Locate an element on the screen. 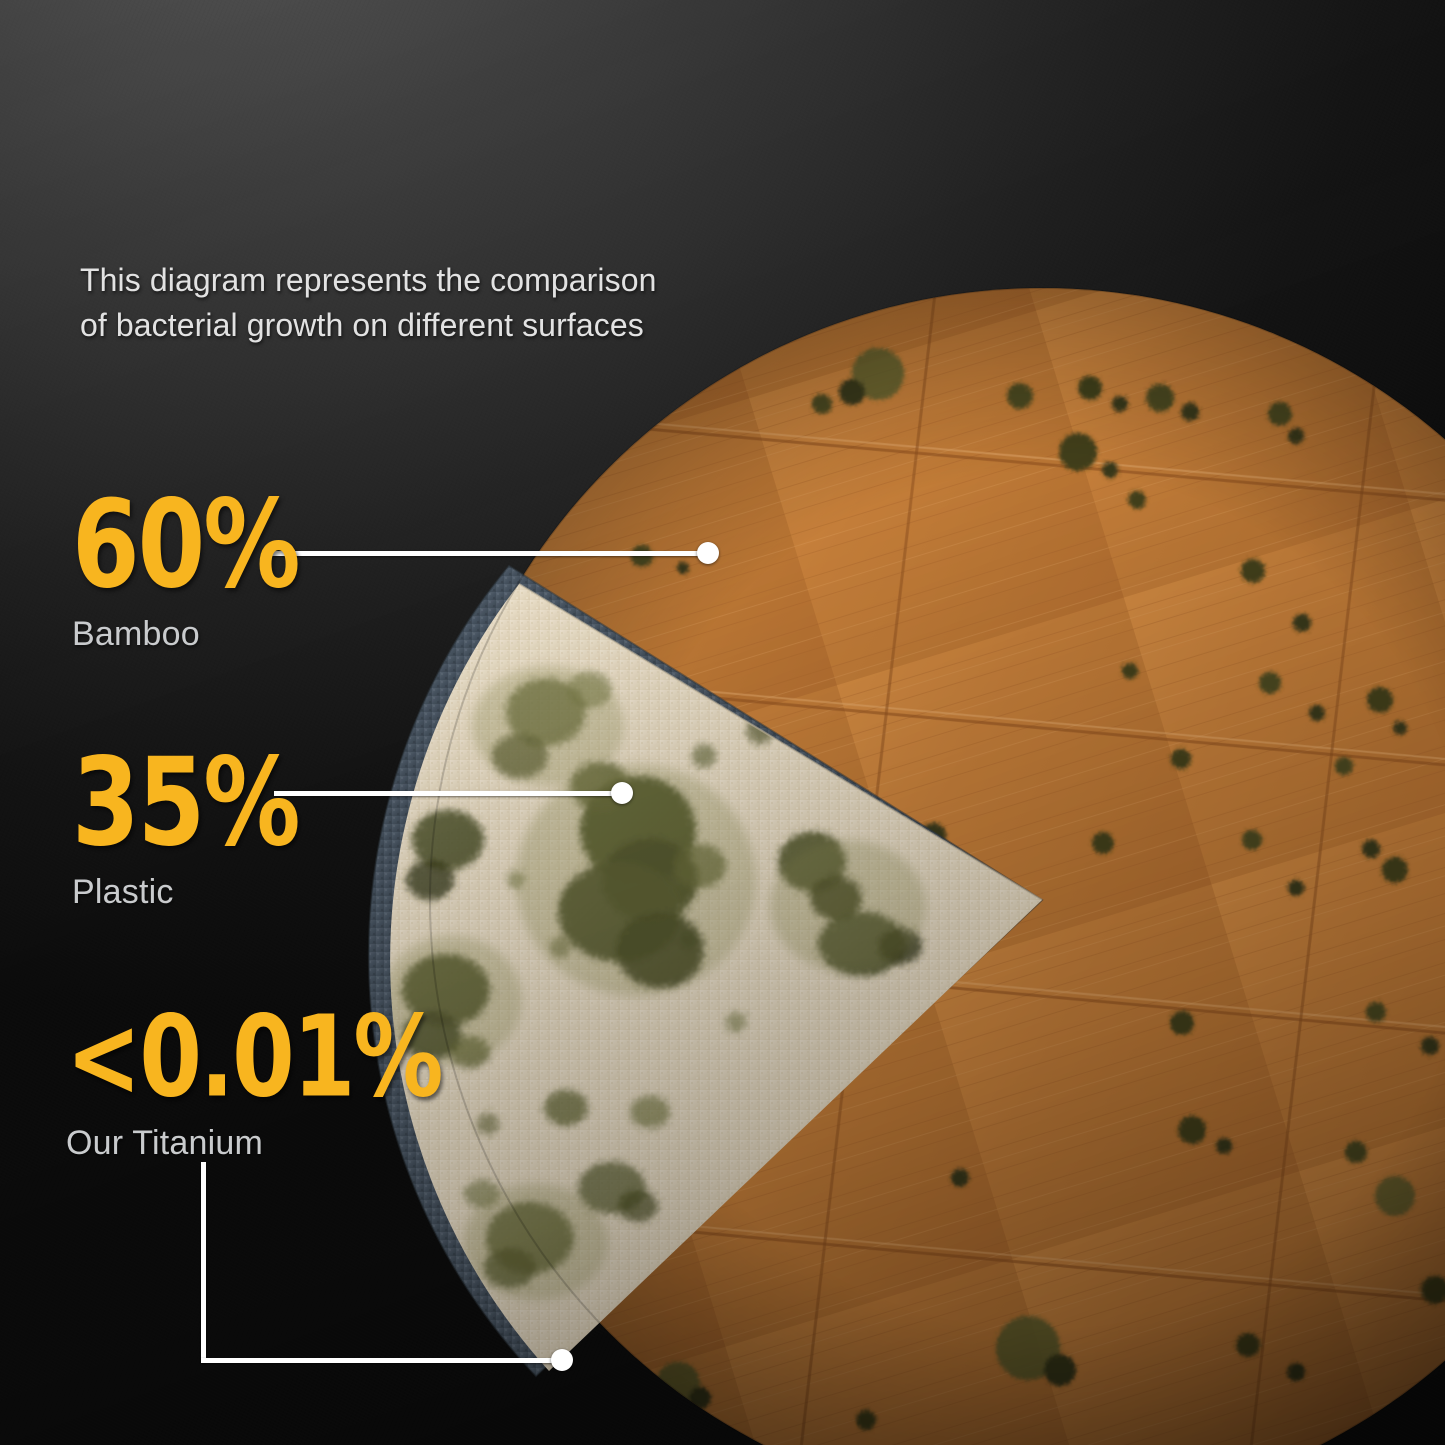 This screenshot has width=1445, height=1445. stat-bamboo-label: Bamboo is located at coordinates (136, 634).